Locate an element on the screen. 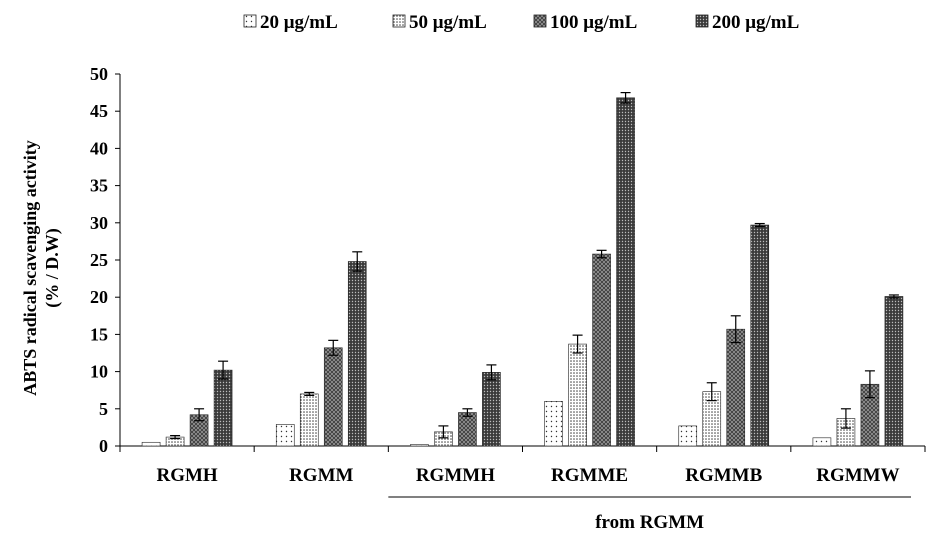 This screenshot has height=556, width=938. legend-label: 20 μg/mL is located at coordinates (299, 22).